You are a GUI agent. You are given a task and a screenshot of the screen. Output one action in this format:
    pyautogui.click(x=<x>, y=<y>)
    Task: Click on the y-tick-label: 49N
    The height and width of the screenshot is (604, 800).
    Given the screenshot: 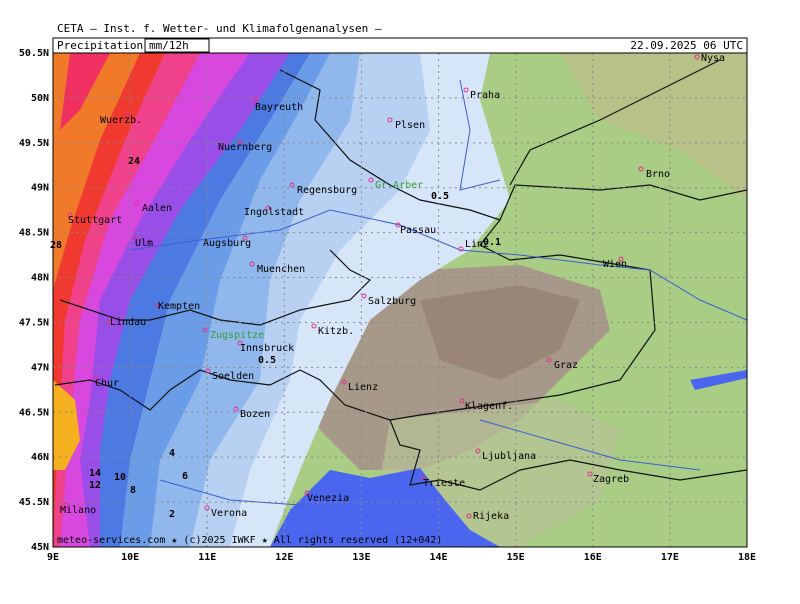 What is the action you would take?
    pyautogui.click(x=40, y=188)
    